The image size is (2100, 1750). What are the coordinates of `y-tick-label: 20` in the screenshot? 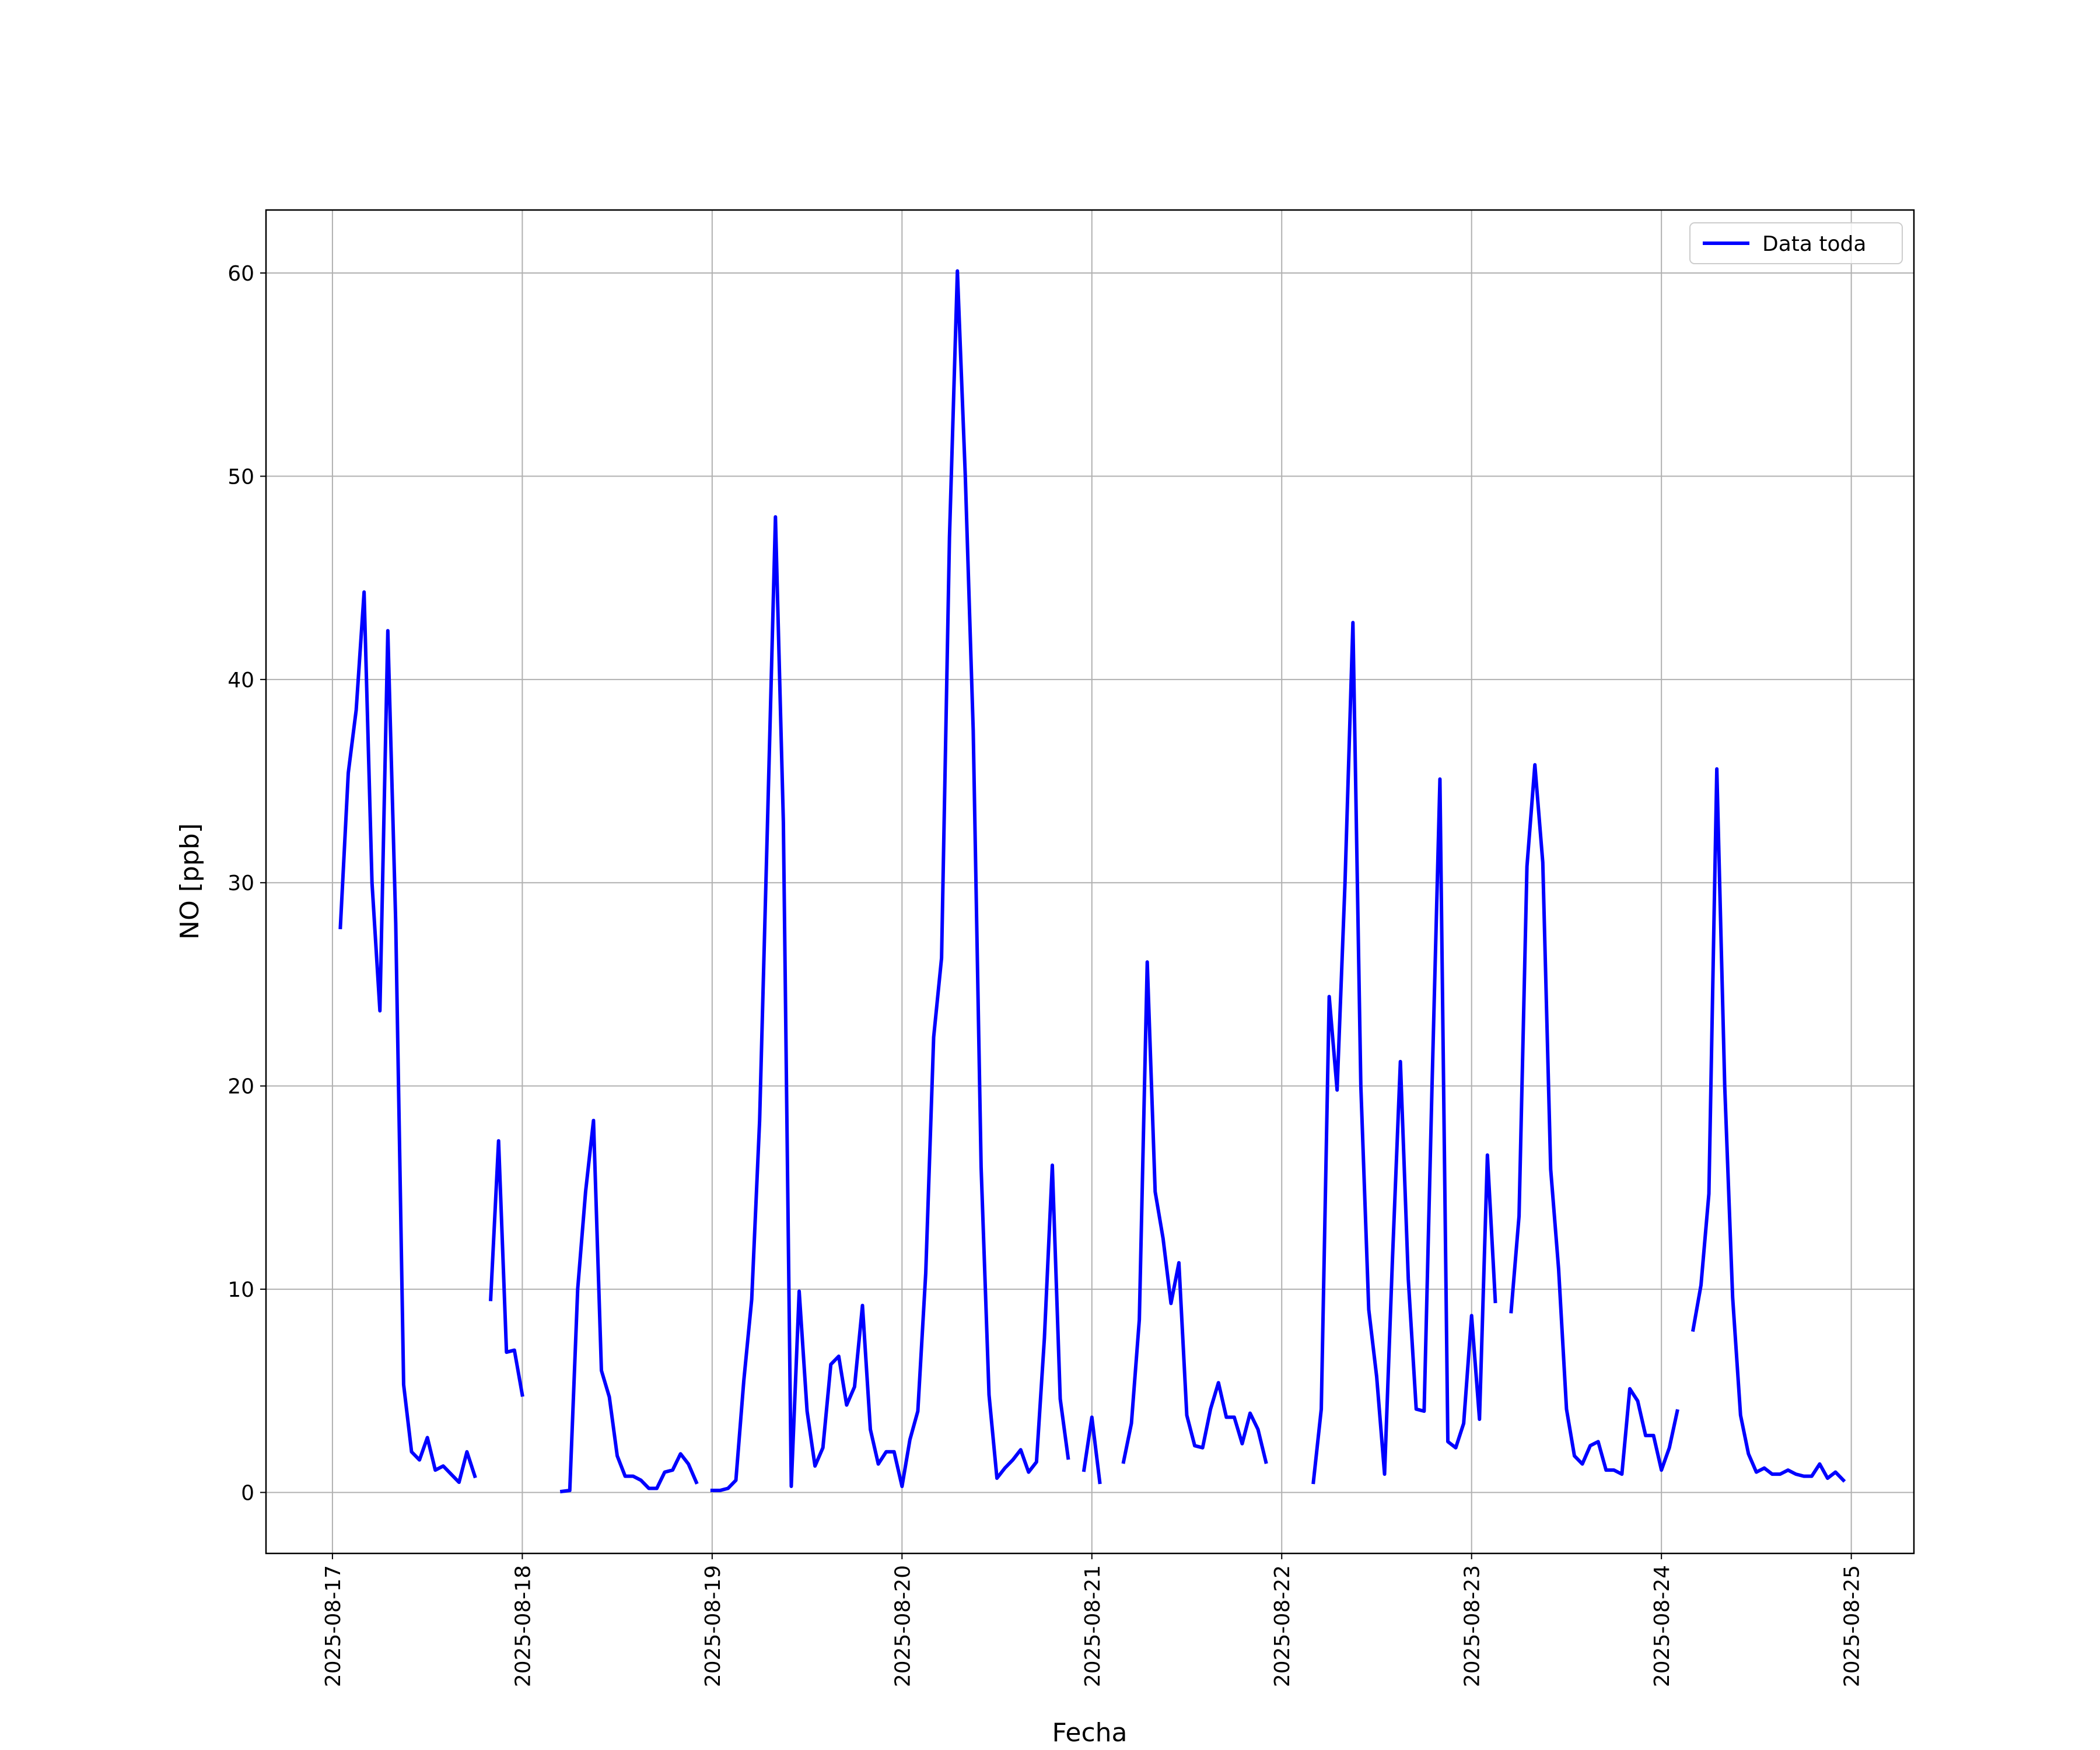 It's located at (241, 1087).